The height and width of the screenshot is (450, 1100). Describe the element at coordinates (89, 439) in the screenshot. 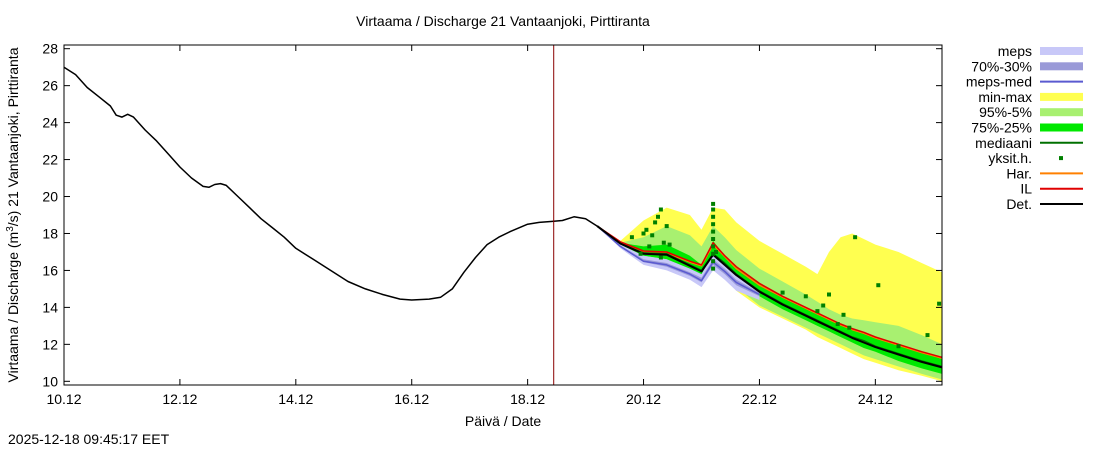

I see `timestamp: 2025-12-18 09:45:17 EET` at that location.